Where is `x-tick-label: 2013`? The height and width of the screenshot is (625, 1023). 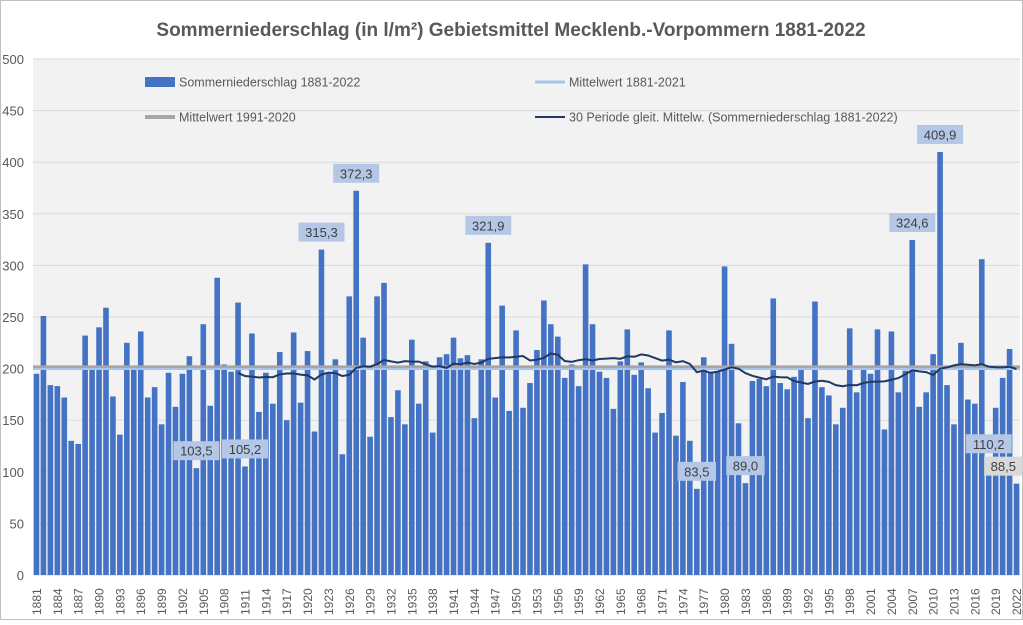 x-tick-label: 2013 is located at coordinates (954, 601).